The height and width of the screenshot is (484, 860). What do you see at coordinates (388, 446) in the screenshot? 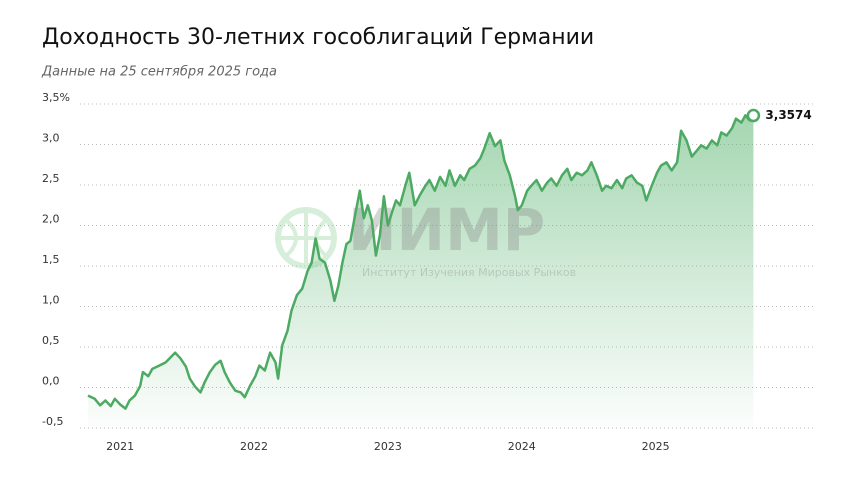
I see `x-tick-label: 2023` at bounding box center [388, 446].